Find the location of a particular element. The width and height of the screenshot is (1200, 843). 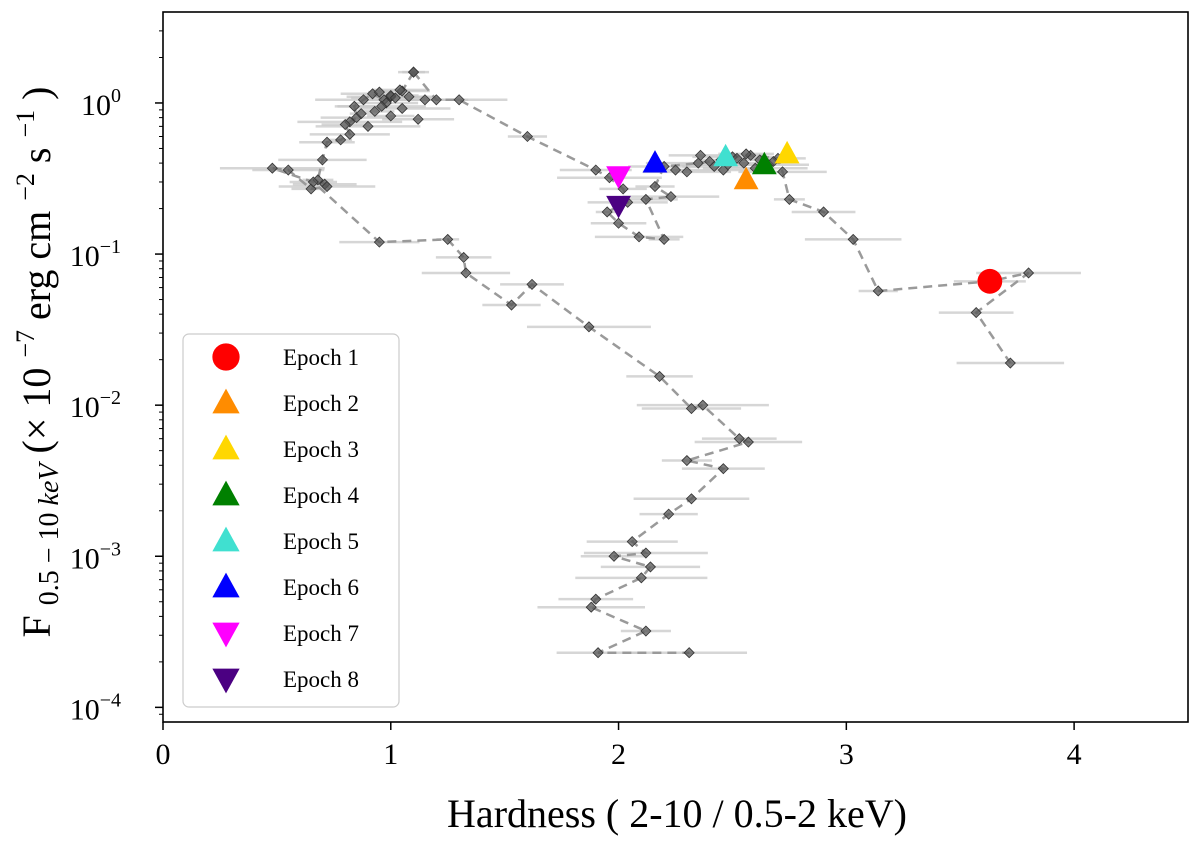

x-tick-label: 1 is located at coordinates (390, 754).